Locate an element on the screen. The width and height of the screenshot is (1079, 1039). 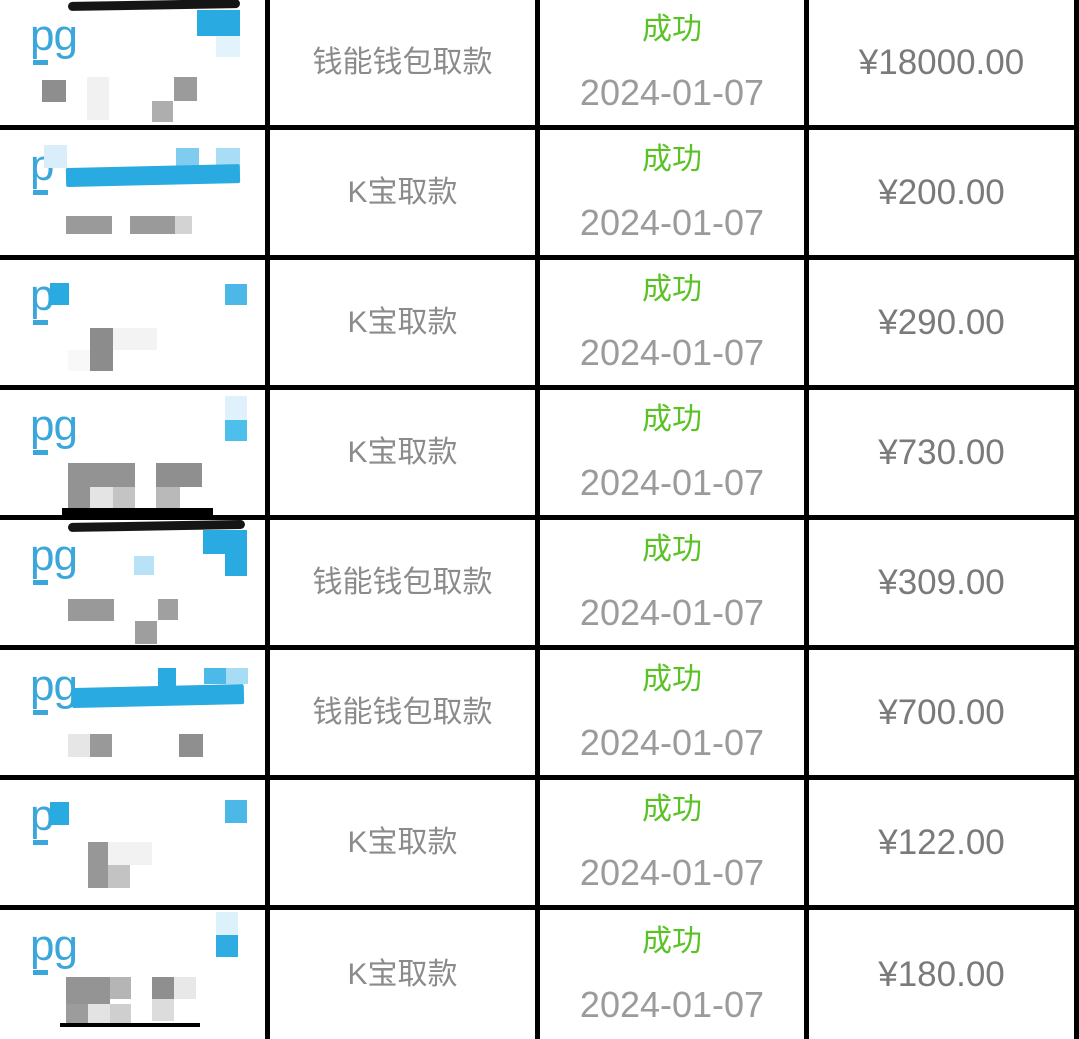
amount-cell: ¥290.00 is located at coordinates (944, 325).